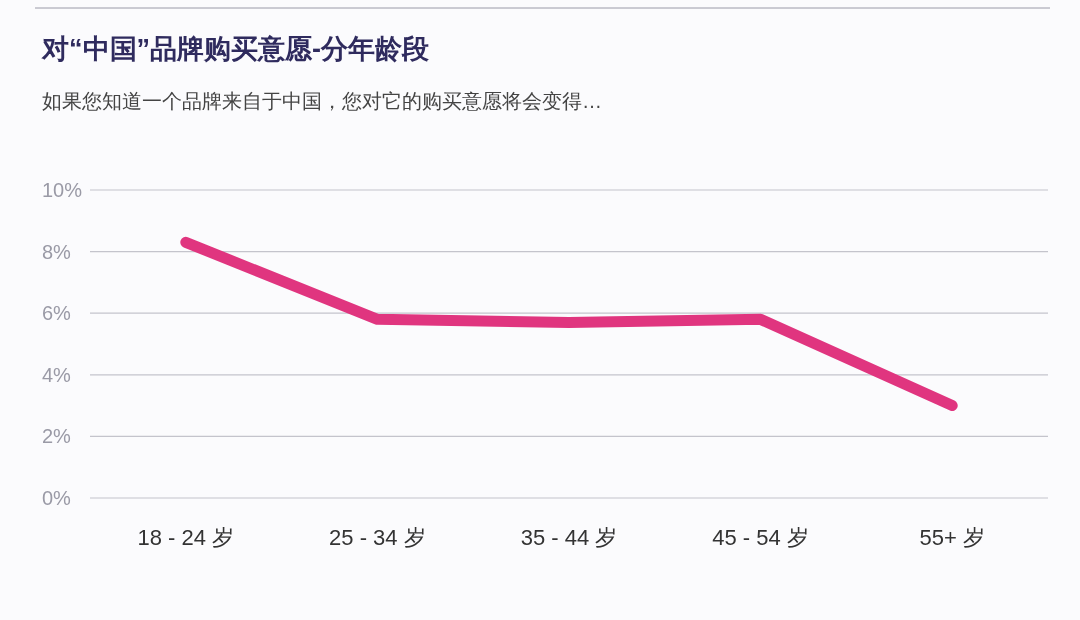  Describe the element at coordinates (186, 537) in the screenshot. I see `x-tick-label: 18 - 24 岁` at that location.